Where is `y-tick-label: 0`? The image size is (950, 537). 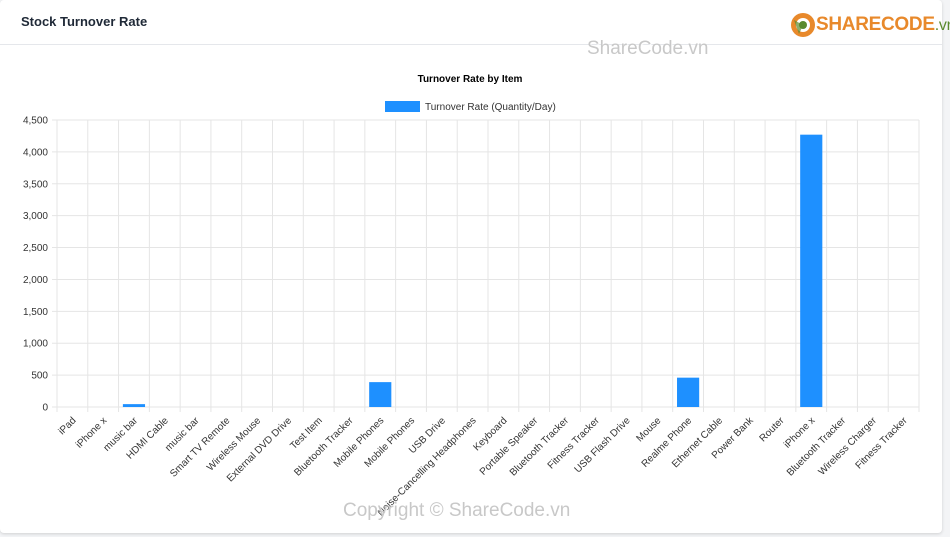
y-tick-label: 0 is located at coordinates (45, 408).